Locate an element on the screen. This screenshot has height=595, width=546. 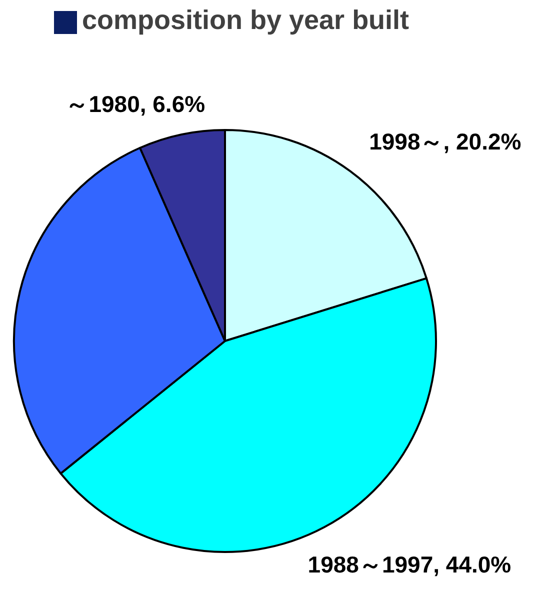
slice-label: ～1980, 6.6% is located at coordinates (136, 104).